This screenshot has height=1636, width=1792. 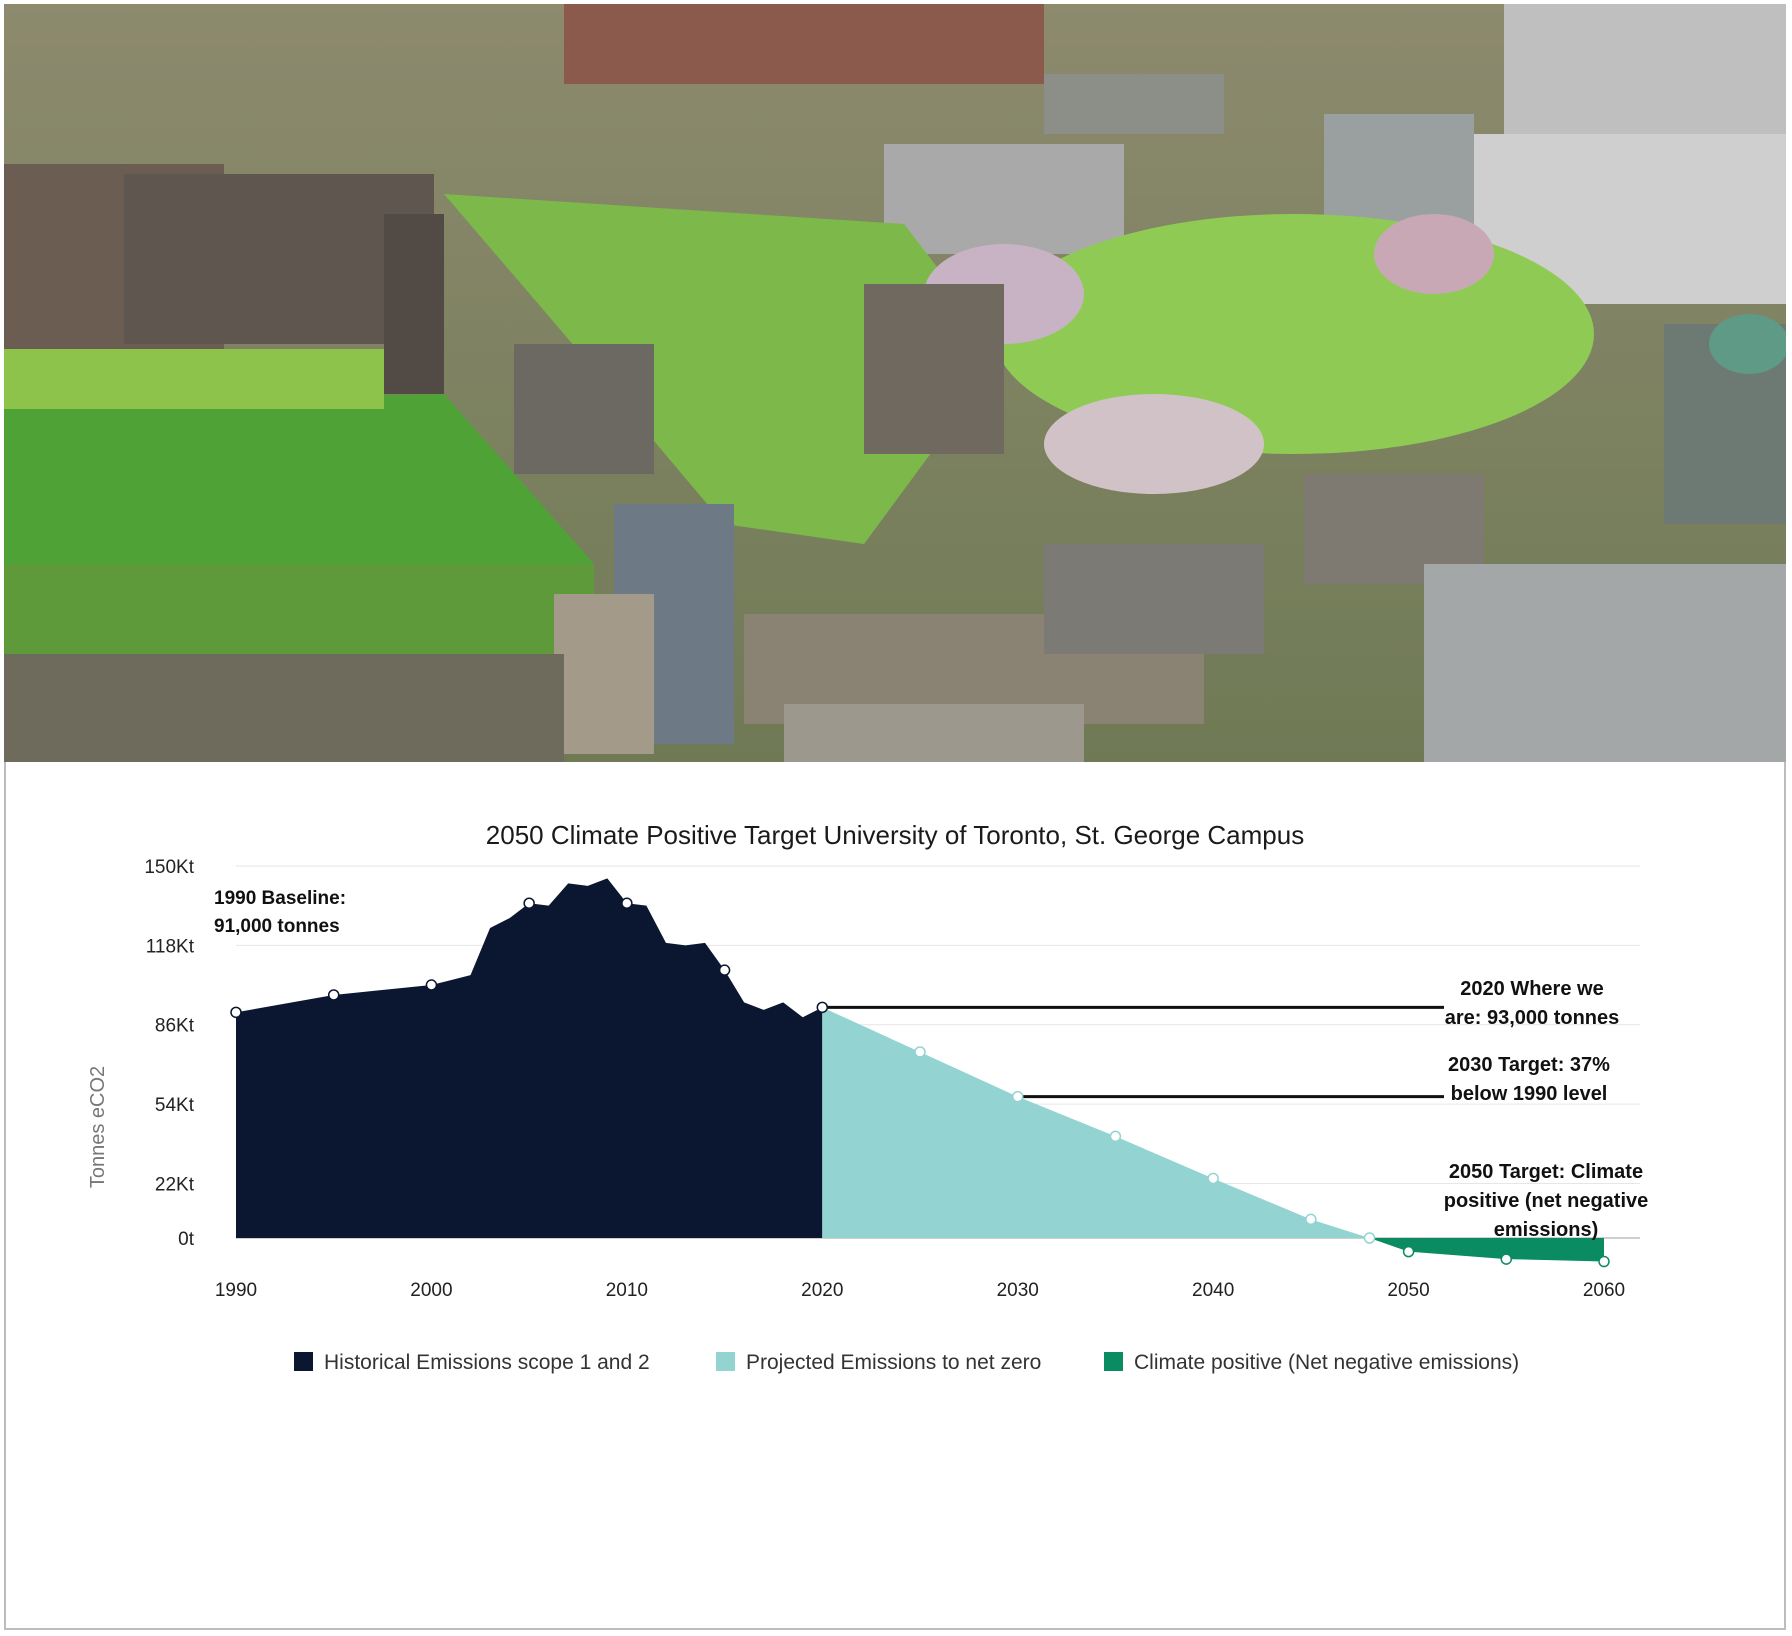 What do you see at coordinates (1531, 989) in the screenshot?
I see `svg-text: 2020 Where we` at bounding box center [1531, 989].